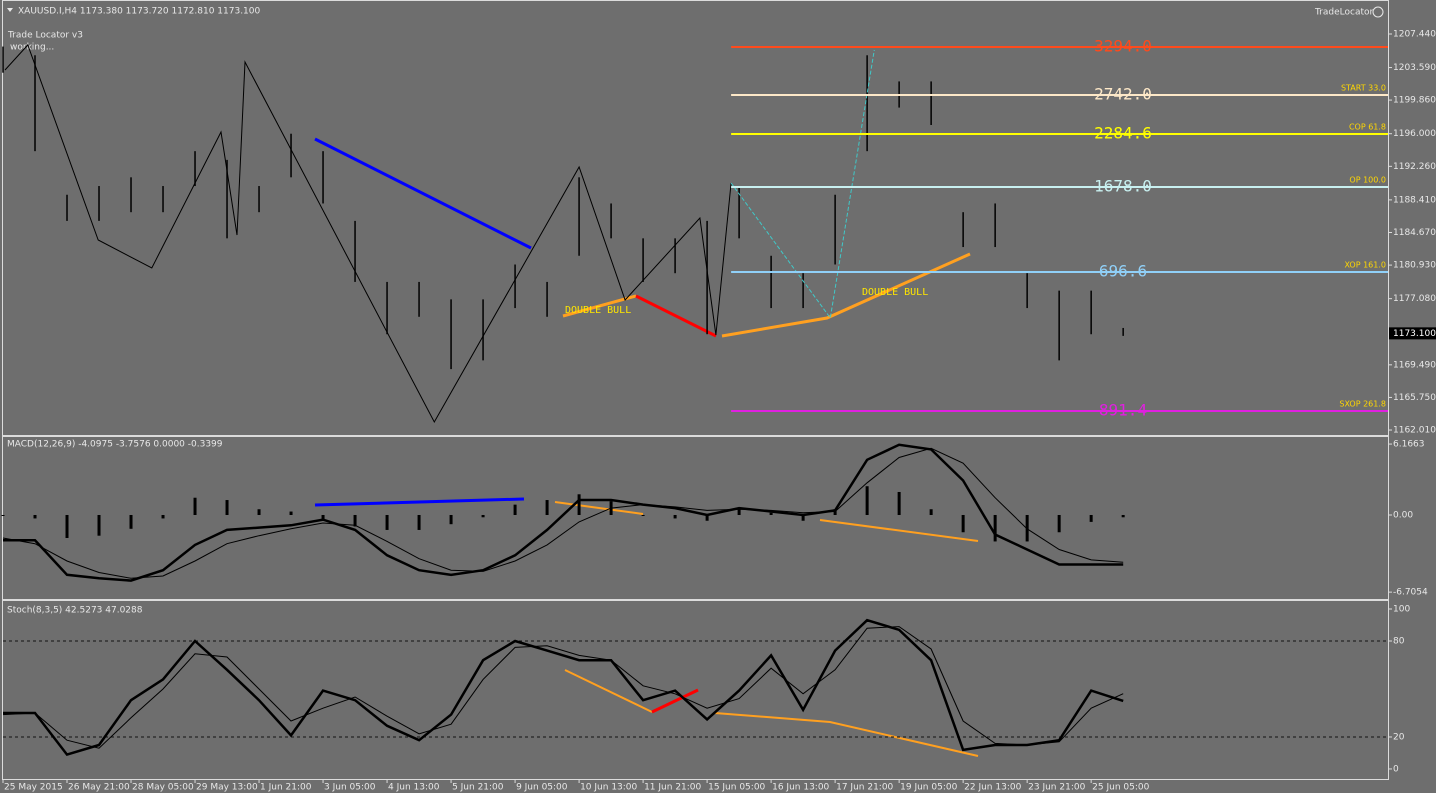 The height and width of the screenshot is (793, 1436). What do you see at coordinates (928, 788) in the screenshot?
I see `x-tick-label: 19 Jun 05:00` at bounding box center [928, 788].